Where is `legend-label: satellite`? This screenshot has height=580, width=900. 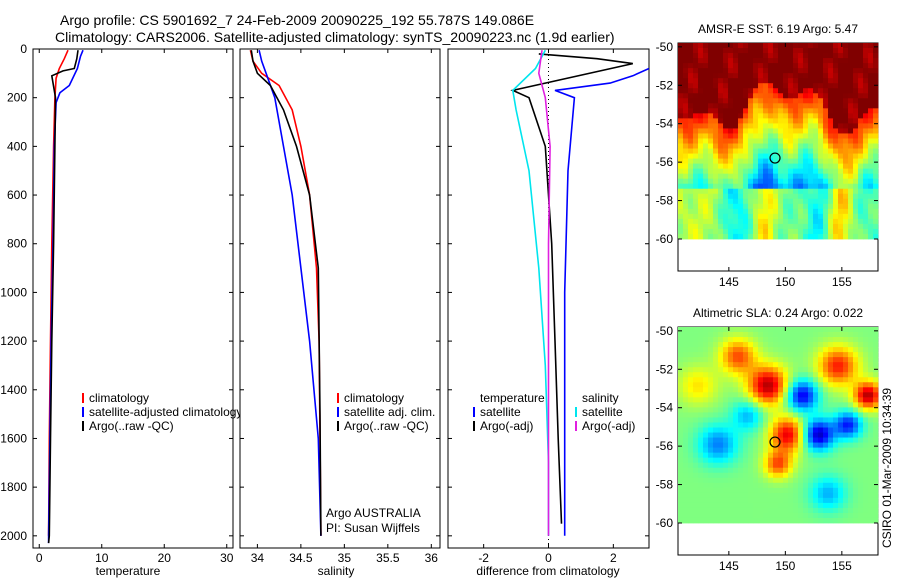 legend-label: satellite is located at coordinates (500, 412).